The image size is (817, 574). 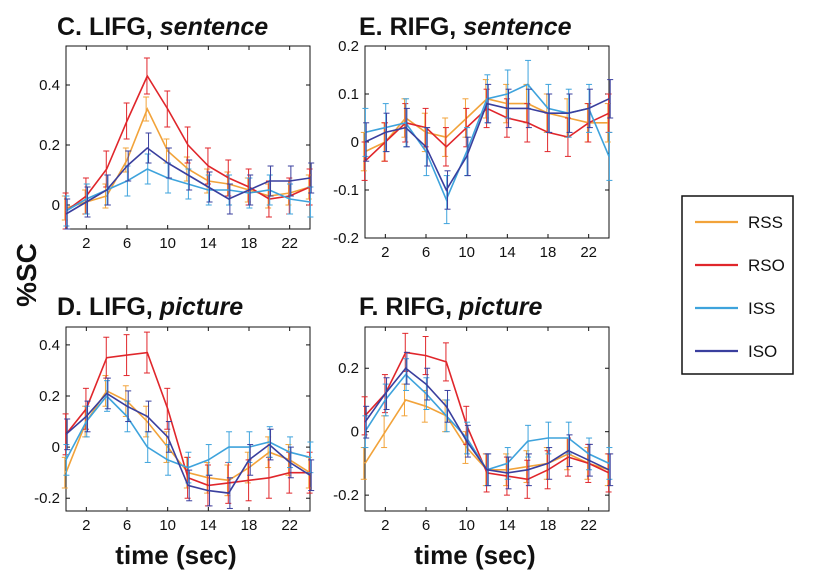 I want to click on panel-title-main: F. RIFG,, so click(x=409, y=307).